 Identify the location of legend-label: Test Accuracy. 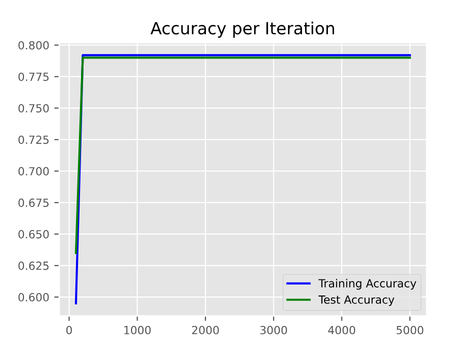
(356, 301).